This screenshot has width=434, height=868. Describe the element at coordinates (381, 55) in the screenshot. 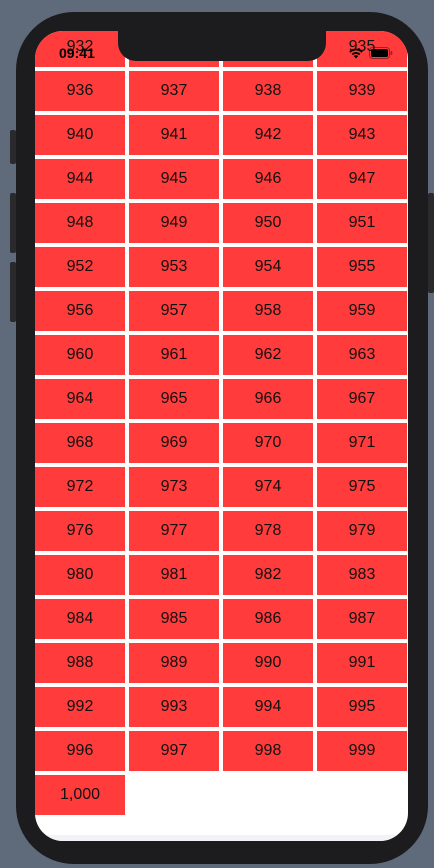

I see `battery-icon` at that location.